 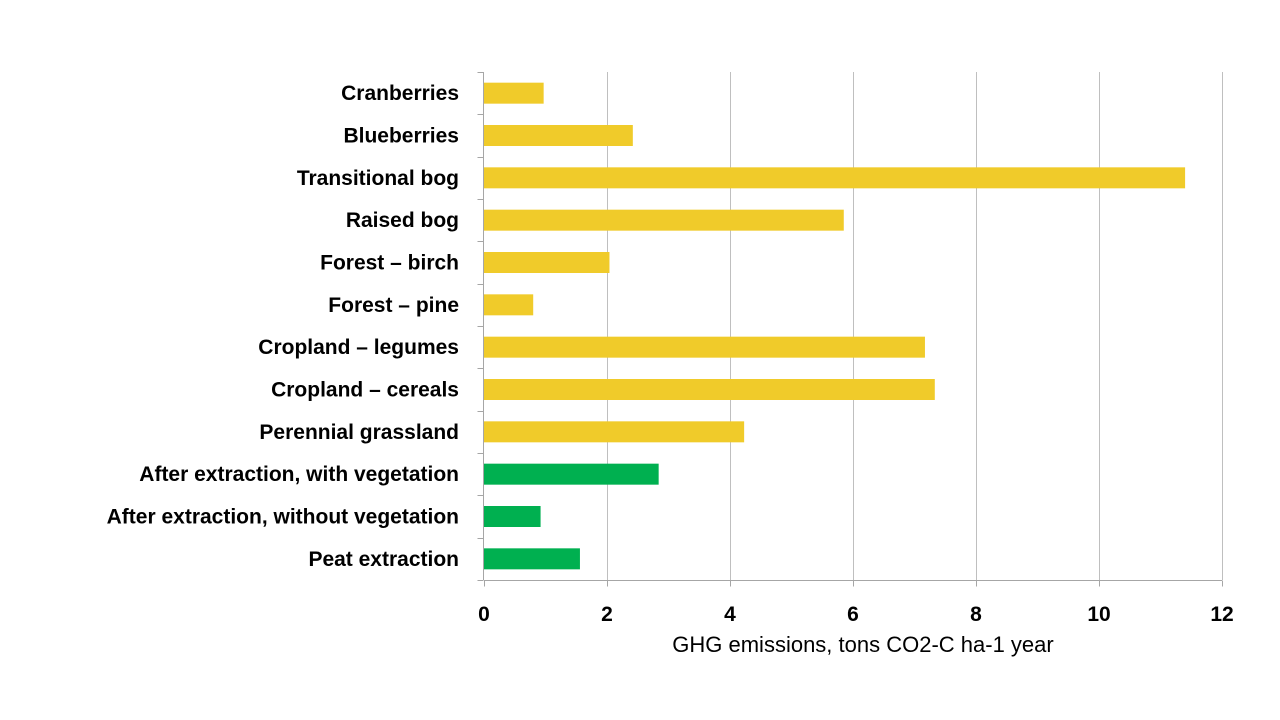 What do you see at coordinates (359, 432) in the screenshot?
I see `category-label: Perennial grassland` at bounding box center [359, 432].